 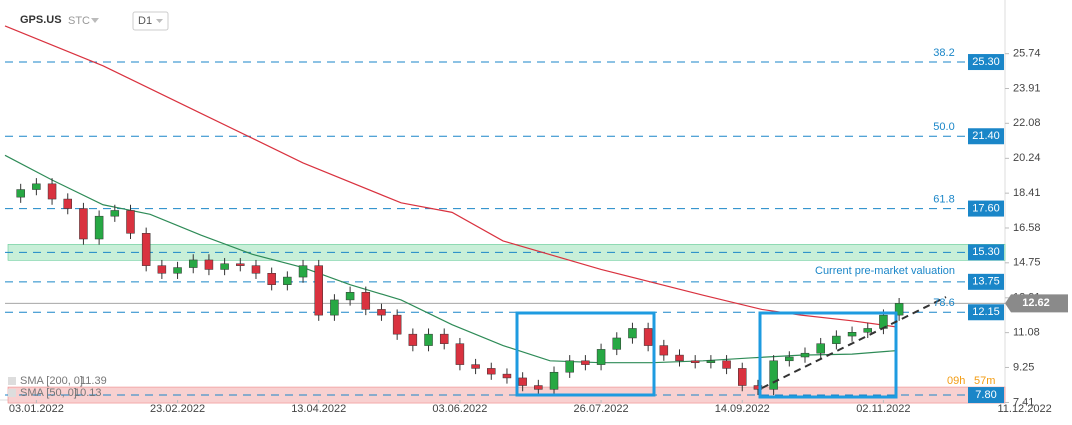 What do you see at coordinates (1027, 88) in the screenshot?
I see `y-tick-label: 23.91` at bounding box center [1027, 88].